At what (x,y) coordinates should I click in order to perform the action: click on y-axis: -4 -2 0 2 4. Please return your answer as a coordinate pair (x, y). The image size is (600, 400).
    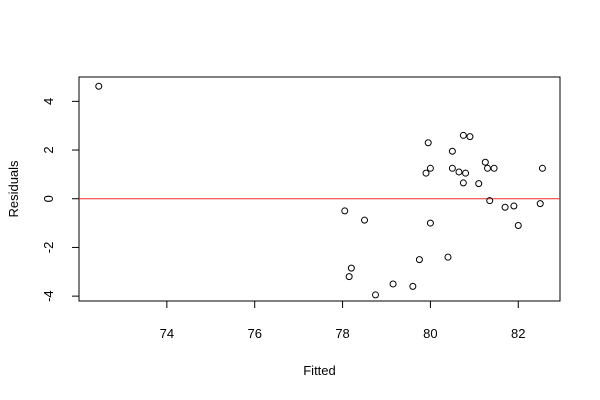
    Looking at the image, I should click on (60, 200).